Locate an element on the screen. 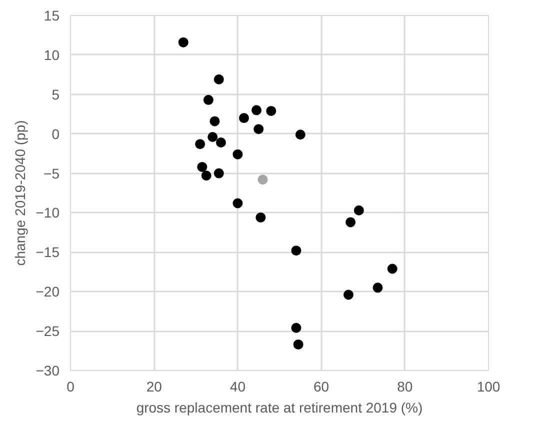 This screenshot has width=558, height=428. x-tick-label: 0 is located at coordinates (70, 386).